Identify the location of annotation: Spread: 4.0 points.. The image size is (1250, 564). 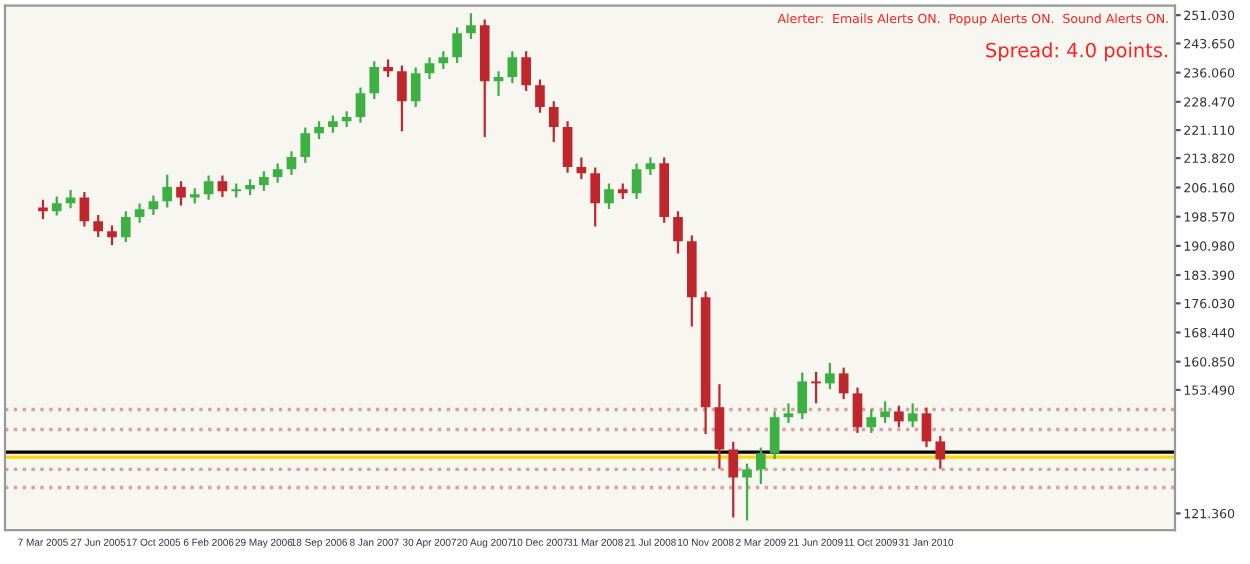
(1077, 52).